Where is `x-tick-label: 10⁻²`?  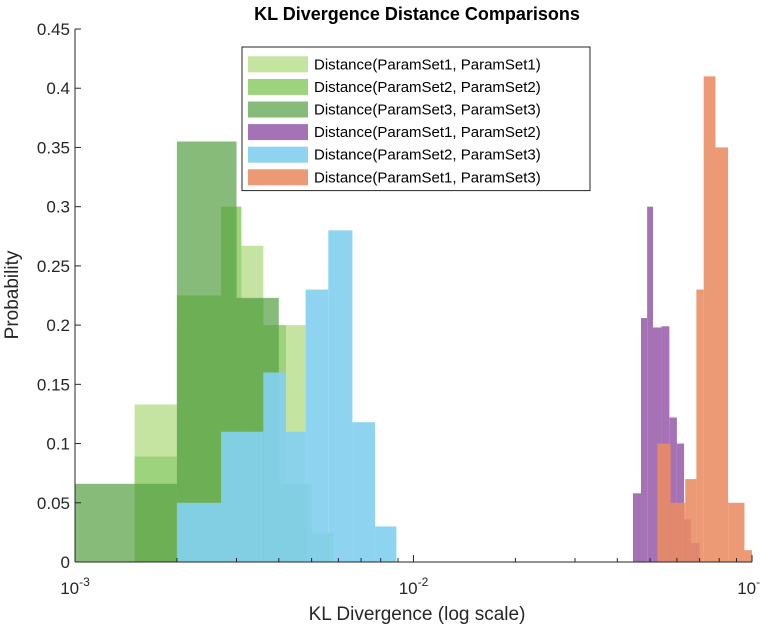 x-tick-label: 10⁻² is located at coordinates (414, 586).